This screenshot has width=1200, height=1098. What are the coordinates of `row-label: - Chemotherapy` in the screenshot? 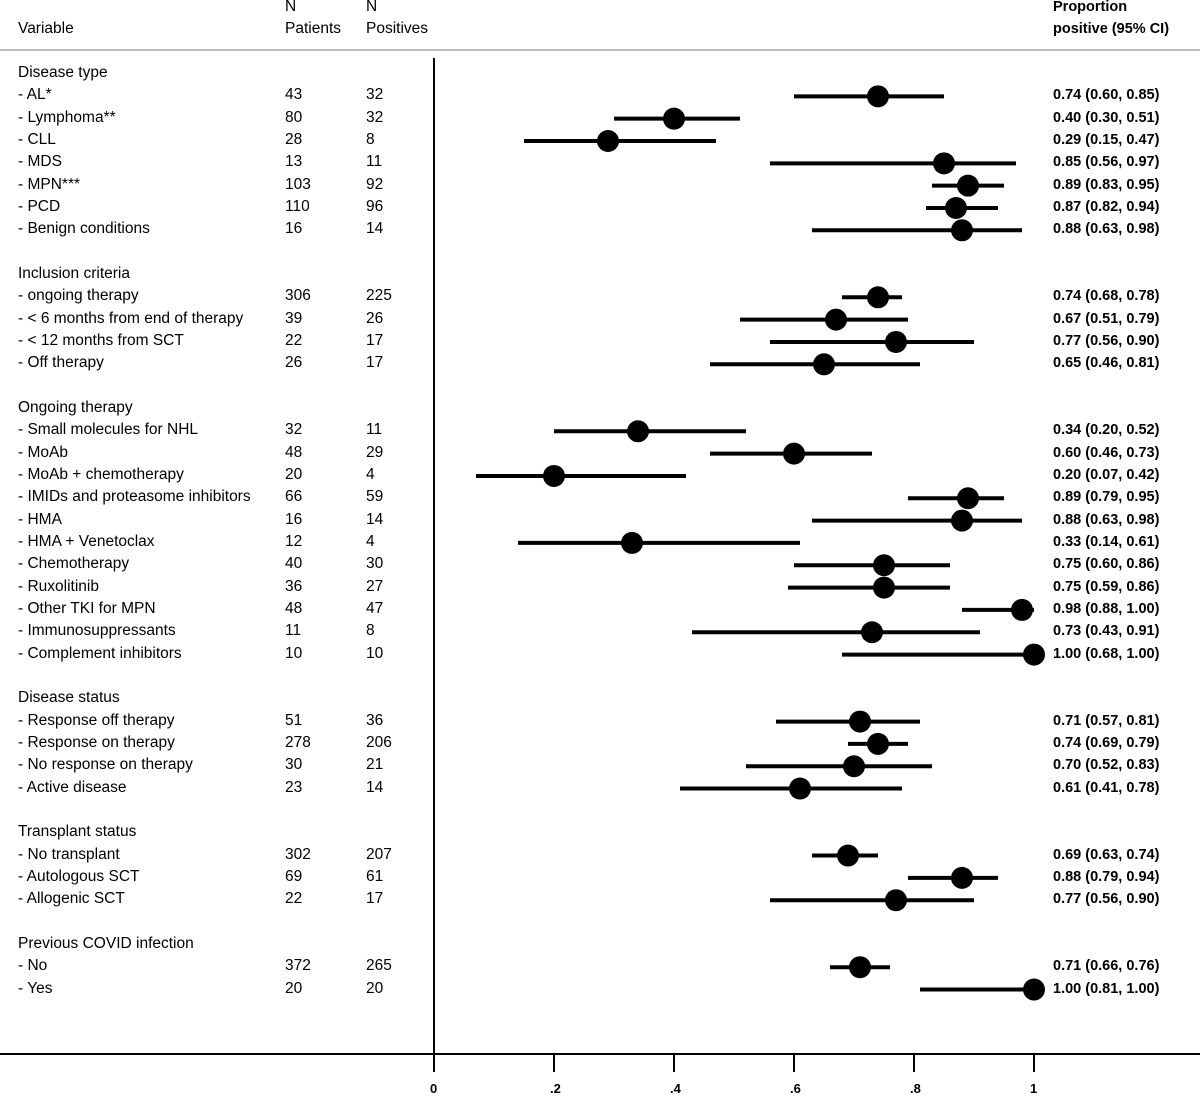 It's located at (74, 564).